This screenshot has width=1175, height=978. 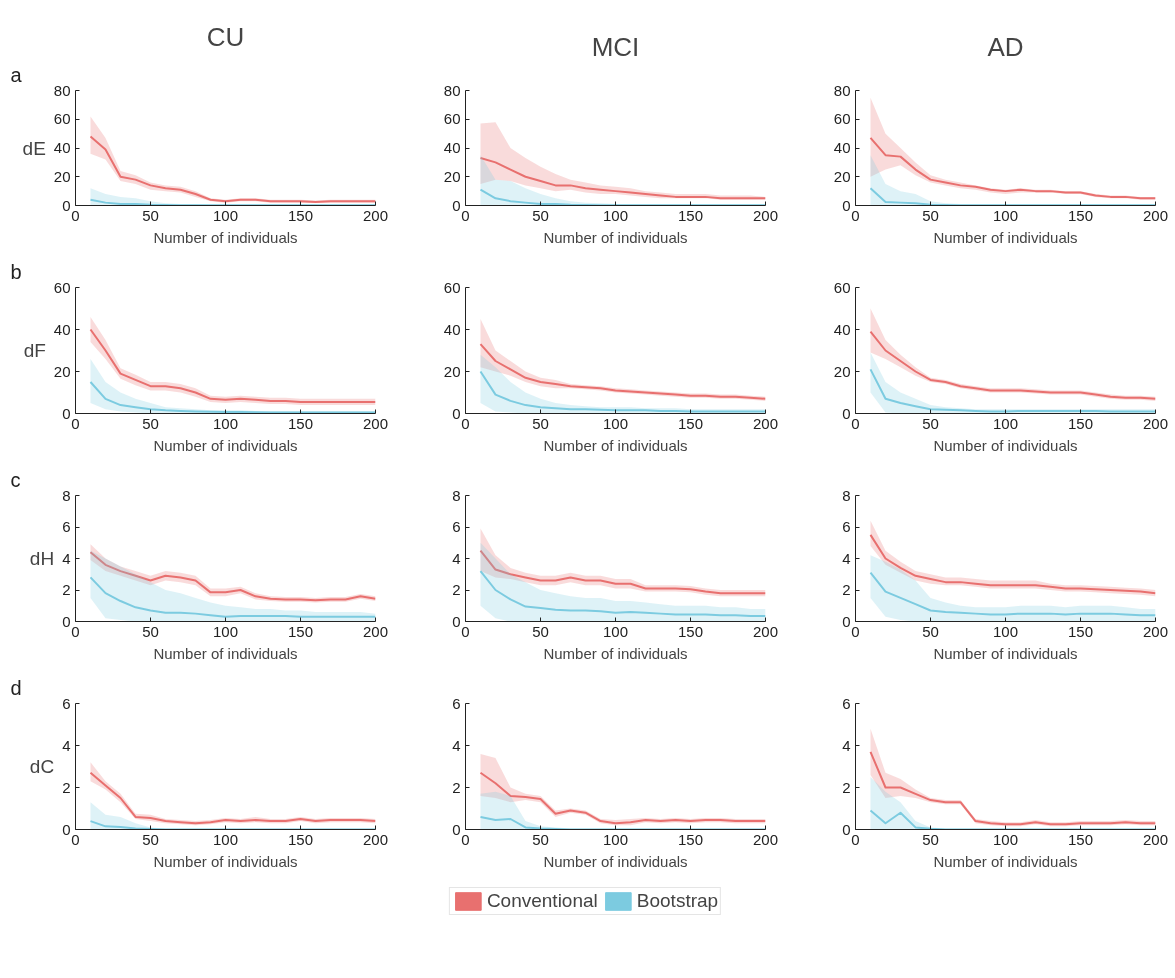 What do you see at coordinates (1005, 46) in the screenshot?
I see `chart-title: AD` at bounding box center [1005, 46].